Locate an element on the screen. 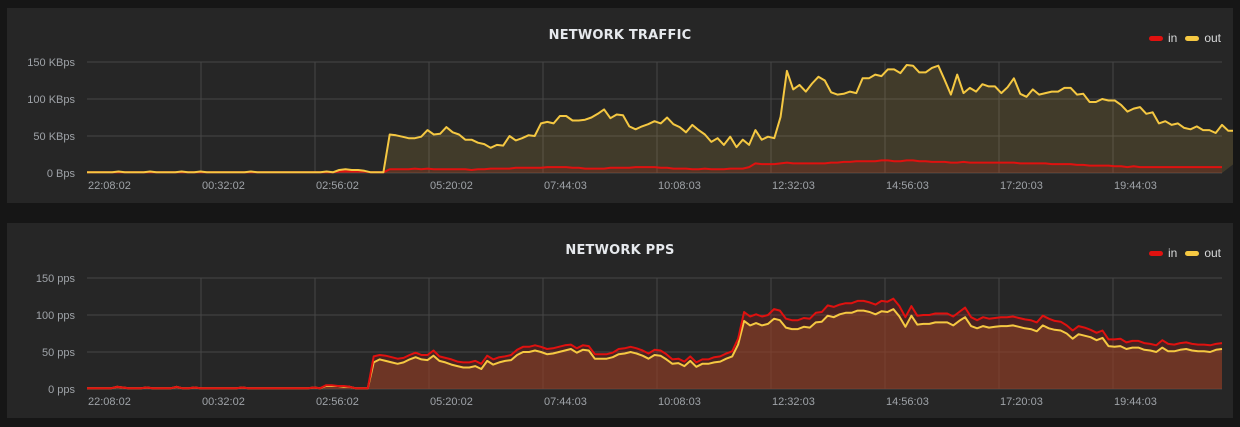 The width and height of the screenshot is (1240, 427). panel-title: NETWORK TRAFFIC is located at coordinates (620, 35).